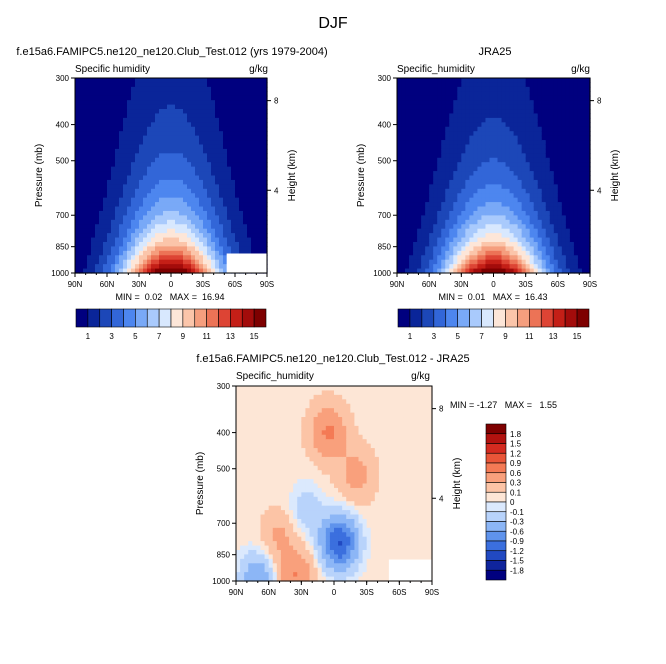 Image resolution: width=666 pixels, height=664 pixels. I want to click on y-tick-label: 850, so click(385, 247).